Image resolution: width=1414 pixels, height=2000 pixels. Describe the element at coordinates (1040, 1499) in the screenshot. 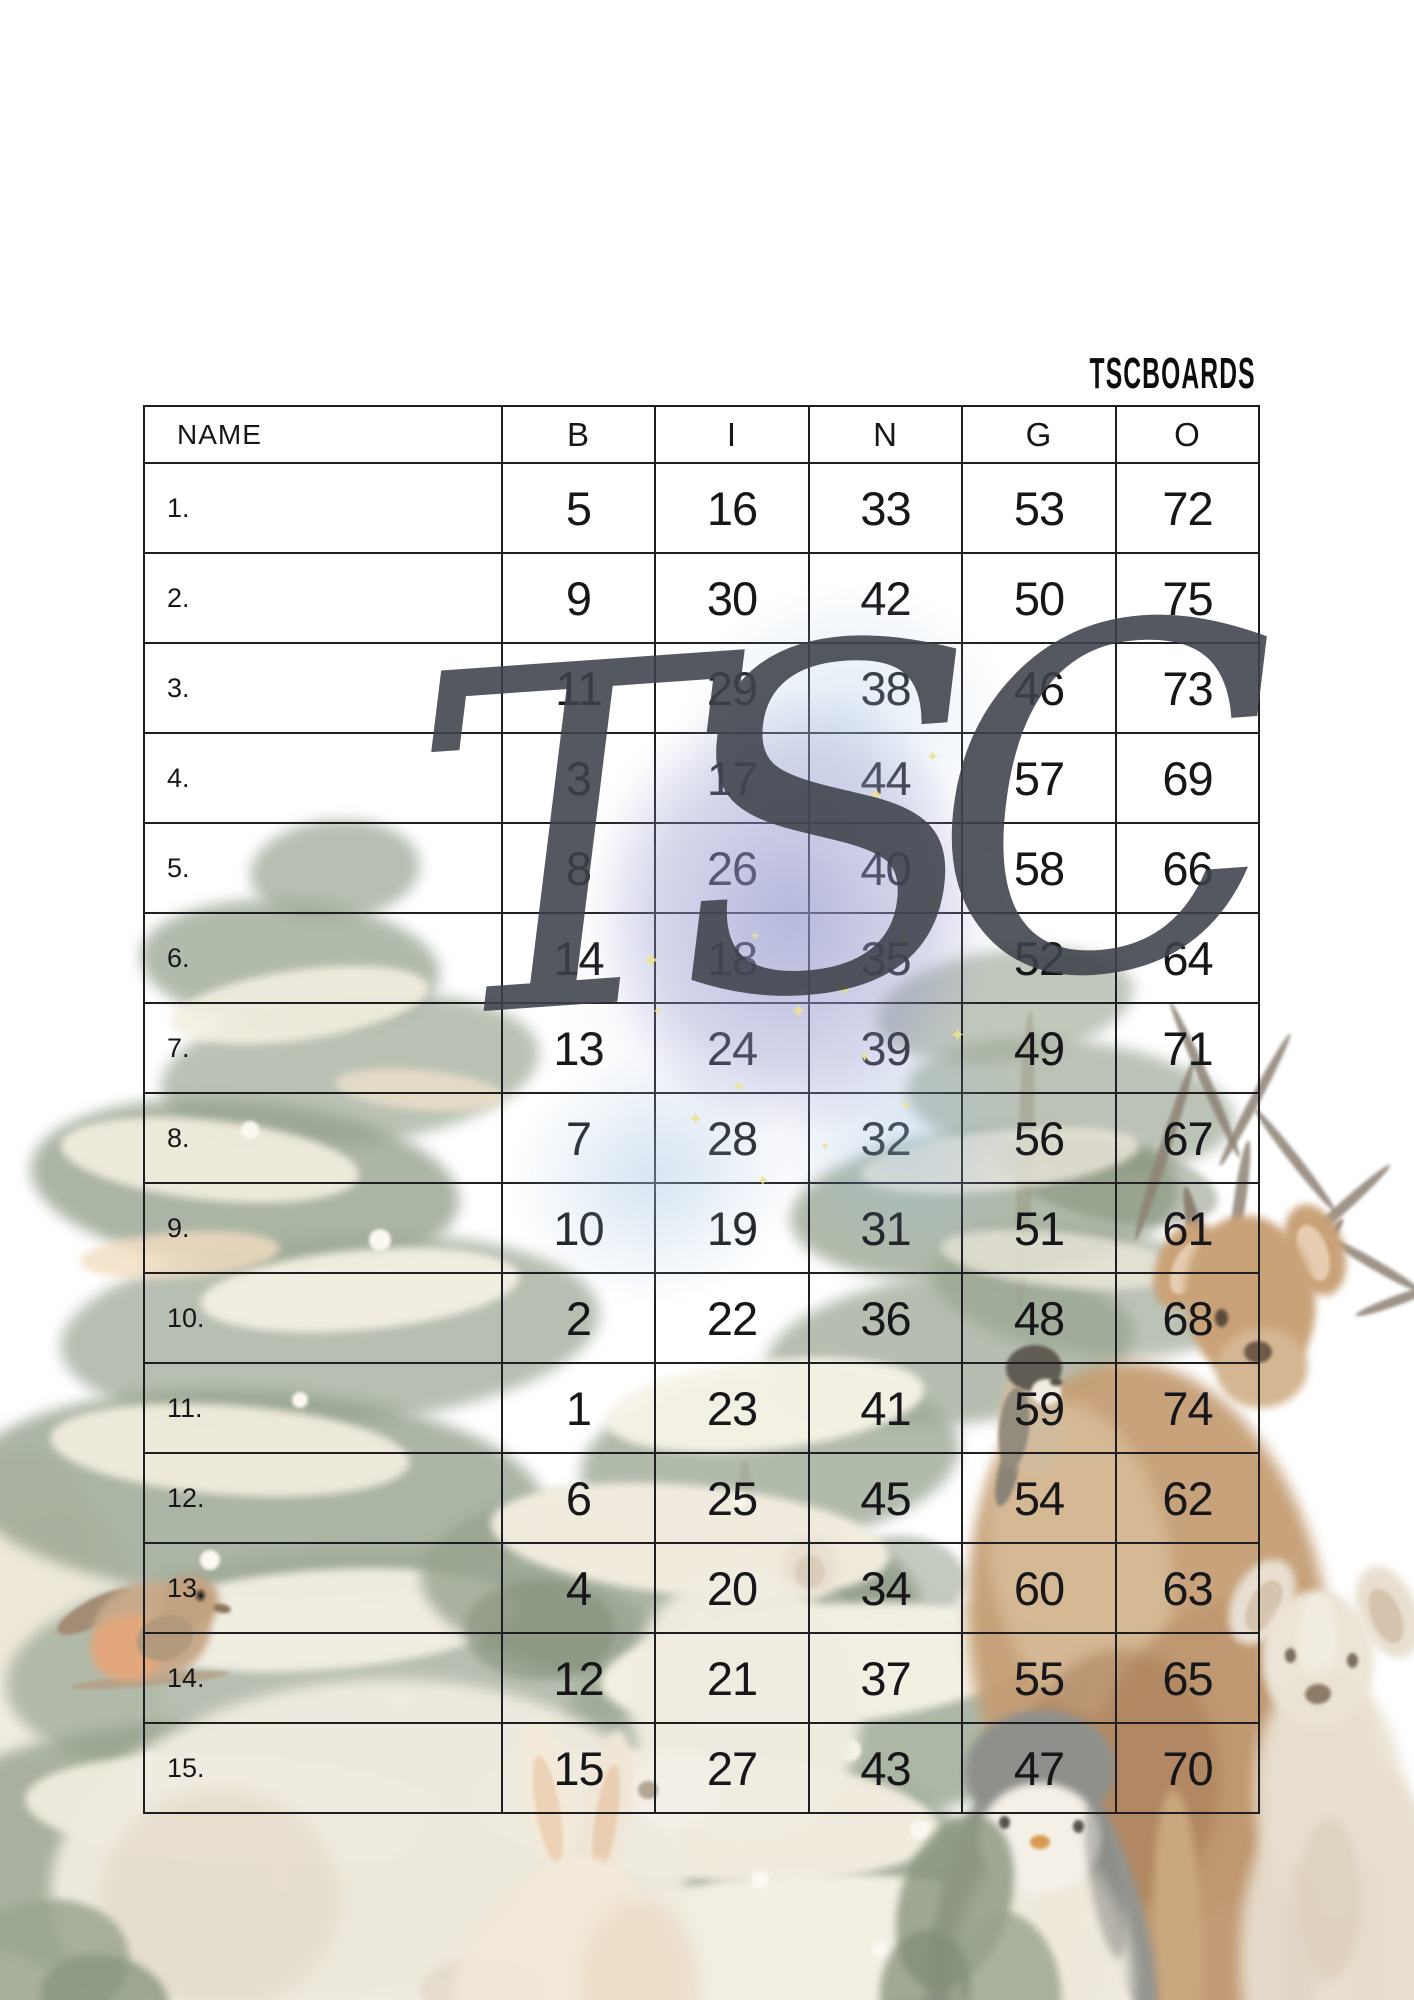

I see `bingo-cell-g: 54` at that location.